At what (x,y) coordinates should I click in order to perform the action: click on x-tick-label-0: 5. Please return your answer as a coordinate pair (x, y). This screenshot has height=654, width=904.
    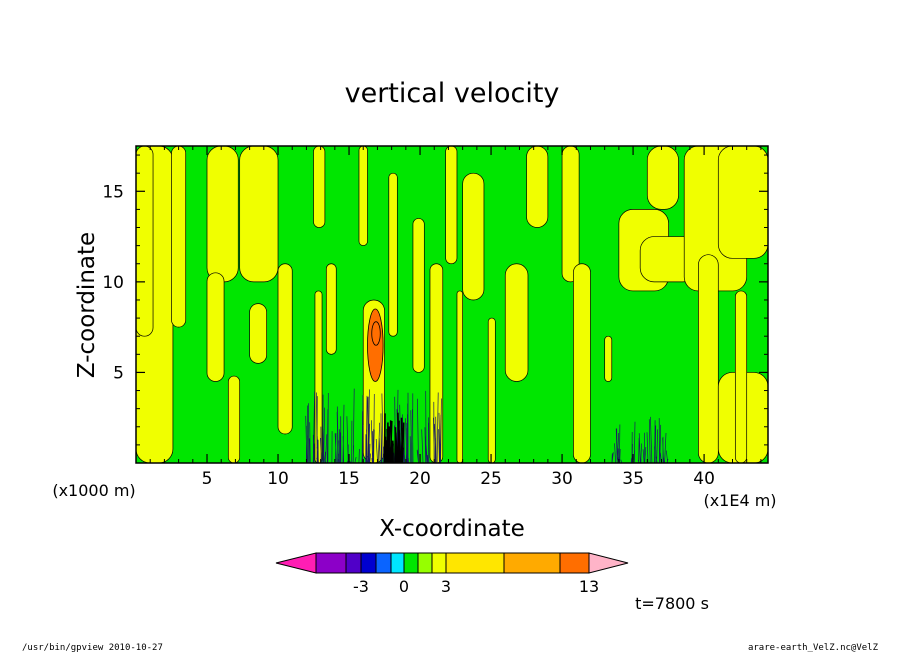
    Looking at the image, I should click on (207, 479).